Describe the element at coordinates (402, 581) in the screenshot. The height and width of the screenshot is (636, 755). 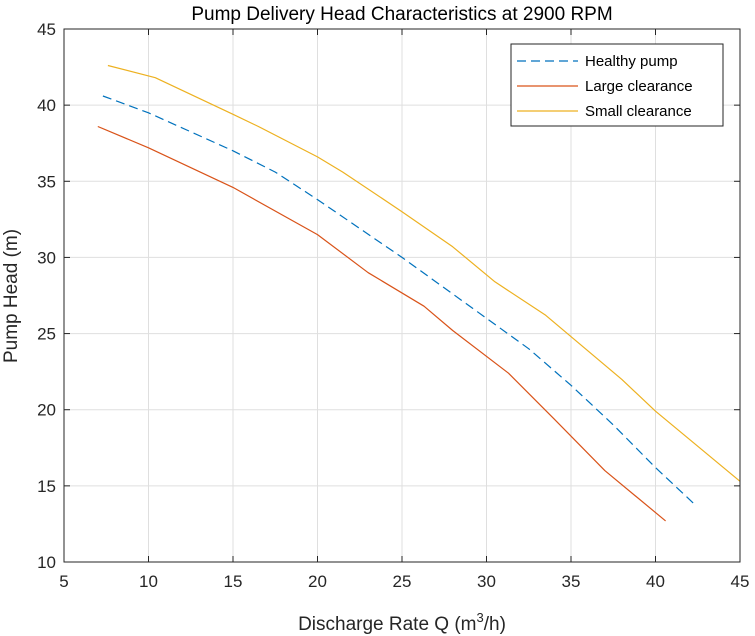
I see `x-tick-label: 25` at that location.